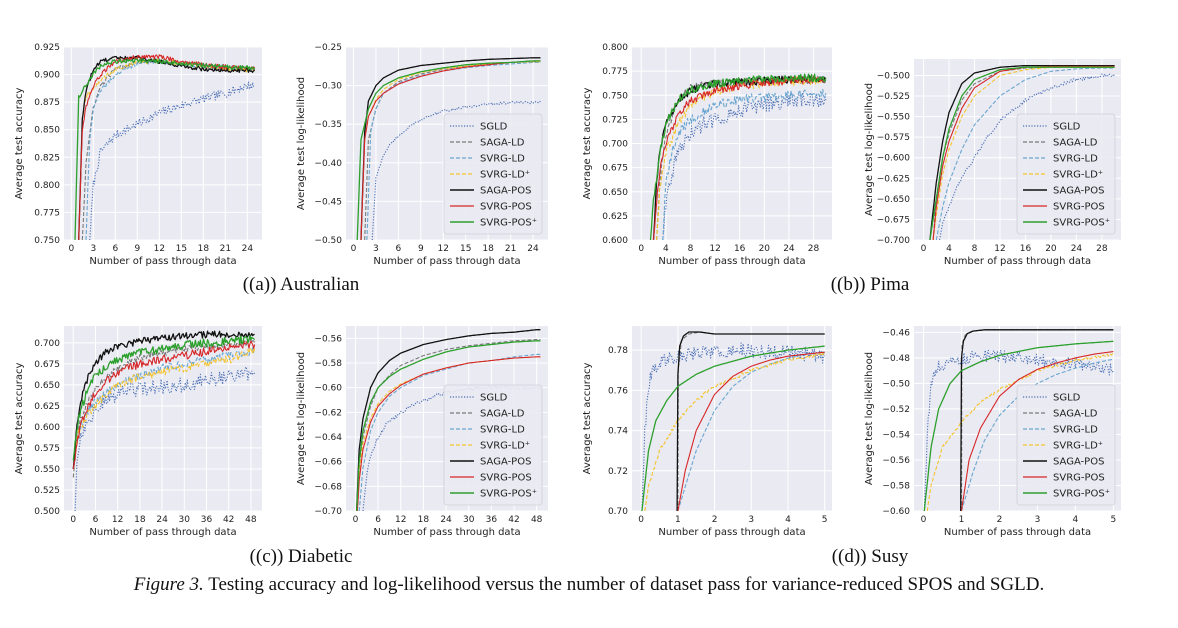 The width and height of the screenshot is (1178, 628). Describe the element at coordinates (328, 463) in the screenshot. I see `y-tick-label: −0.66` at that location.